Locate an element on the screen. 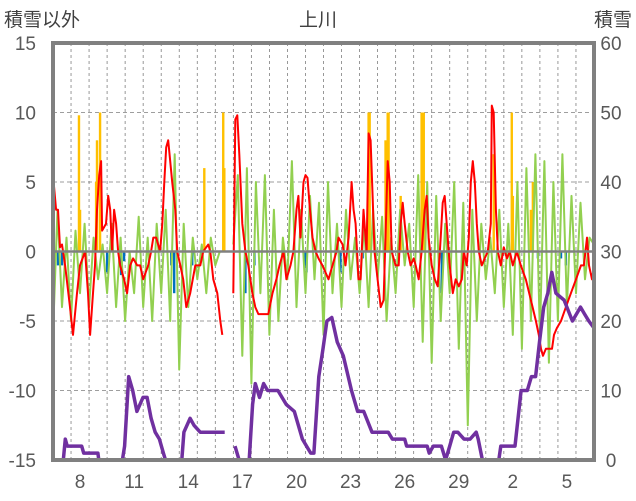  right-y-tick-label: 10 is located at coordinates (610, 392).